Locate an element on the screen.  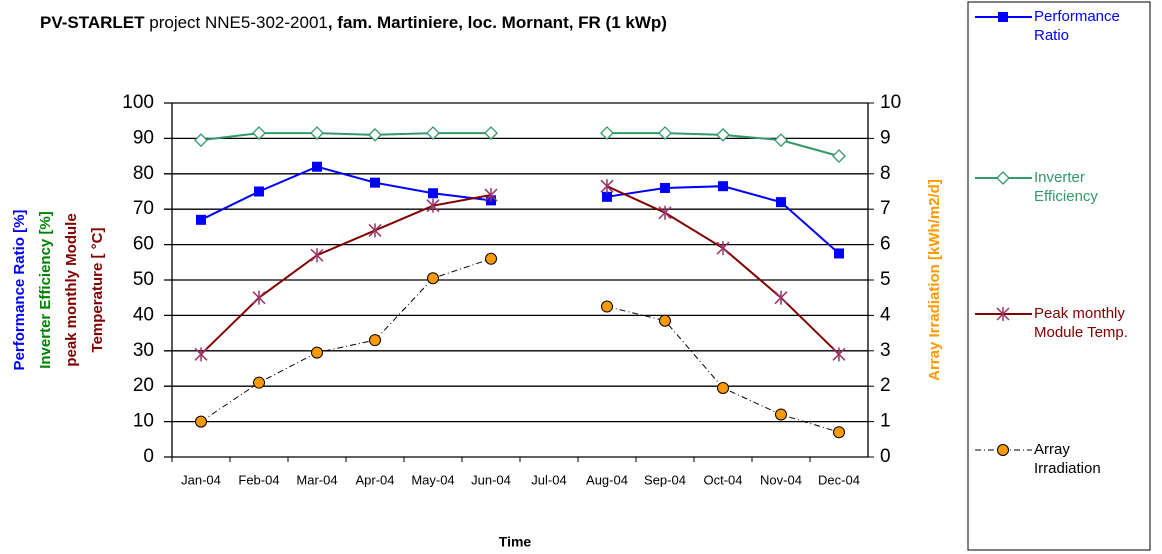
x-tick-label: Feb-04 is located at coordinates (258, 479).